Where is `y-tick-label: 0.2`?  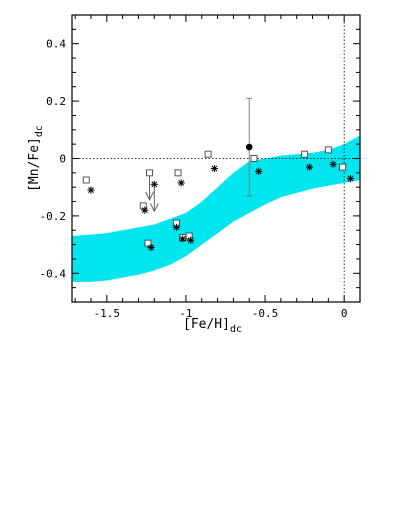
y-tick-label: 0.2 is located at coordinates (56, 101).